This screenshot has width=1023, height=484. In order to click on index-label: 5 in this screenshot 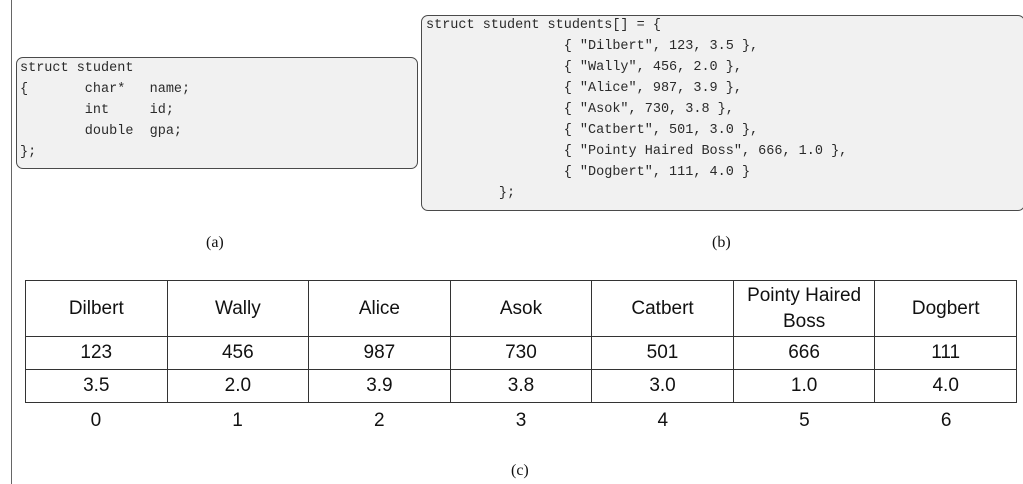, I will do `click(804, 420)`.